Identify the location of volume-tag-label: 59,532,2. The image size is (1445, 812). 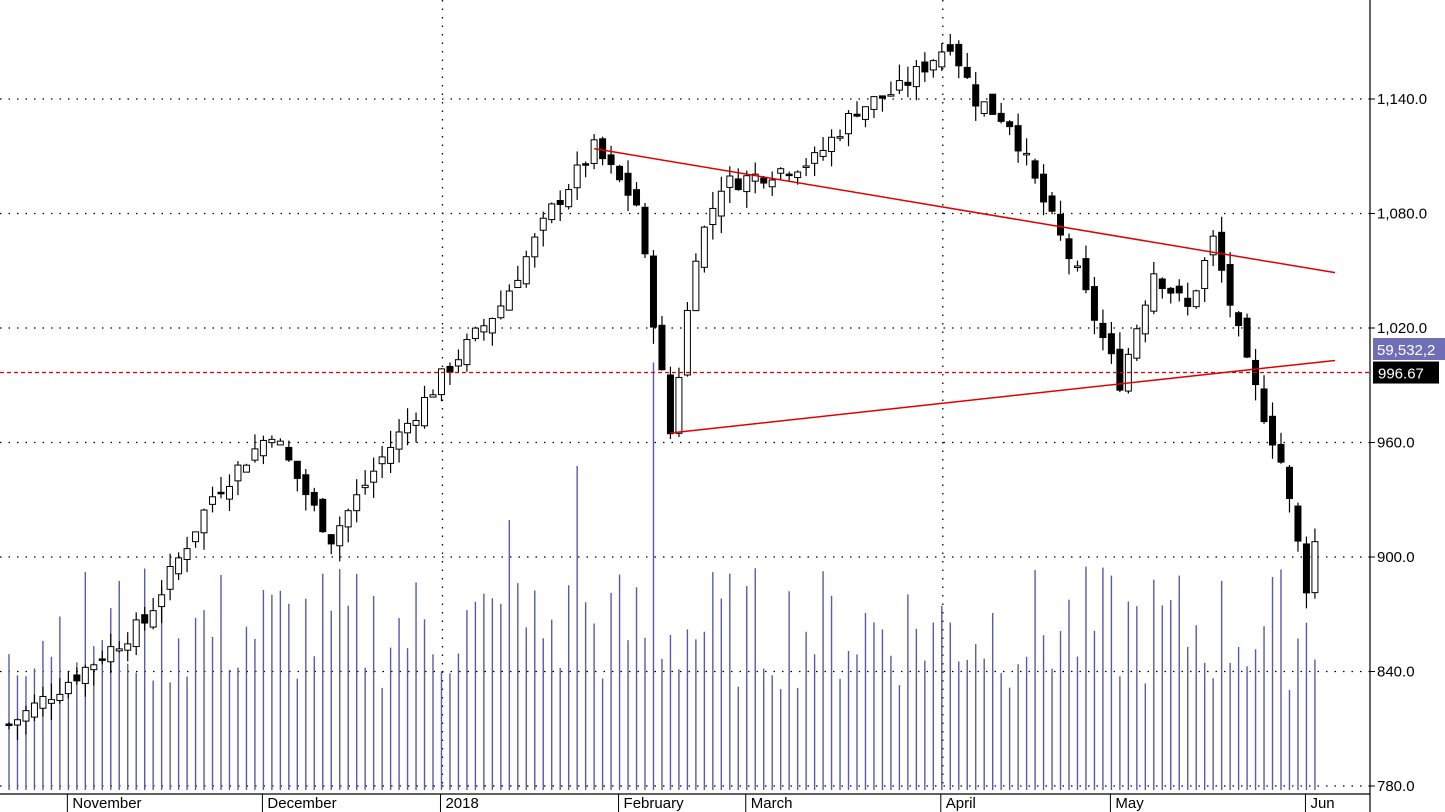
(1406, 350).